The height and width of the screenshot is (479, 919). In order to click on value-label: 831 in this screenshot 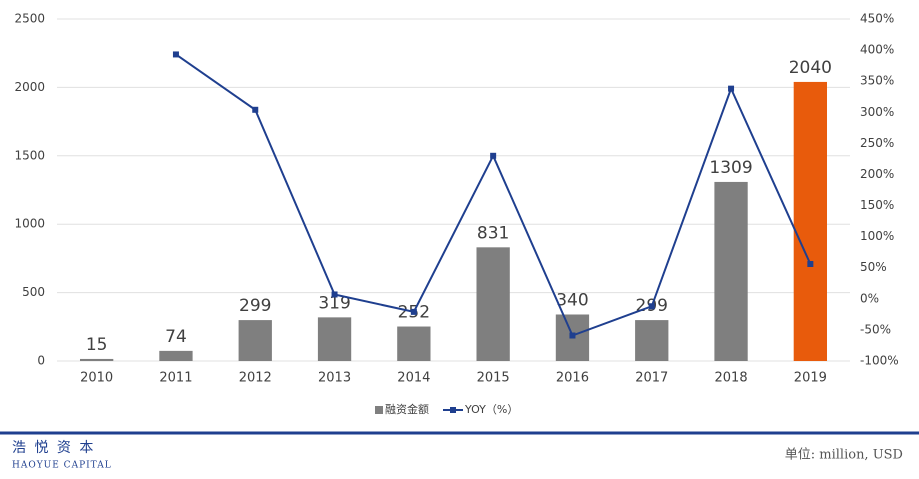, I will do `click(493, 233)`.